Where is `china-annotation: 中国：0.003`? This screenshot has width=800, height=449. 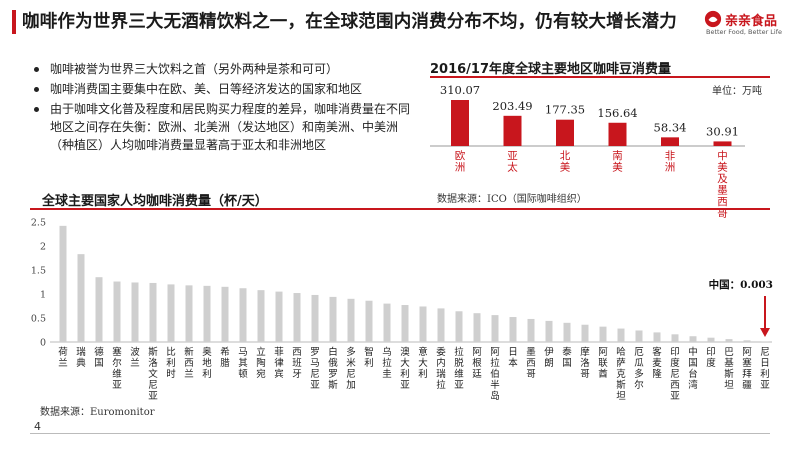
china-annotation: 中国：0.003 is located at coordinates (741, 284).